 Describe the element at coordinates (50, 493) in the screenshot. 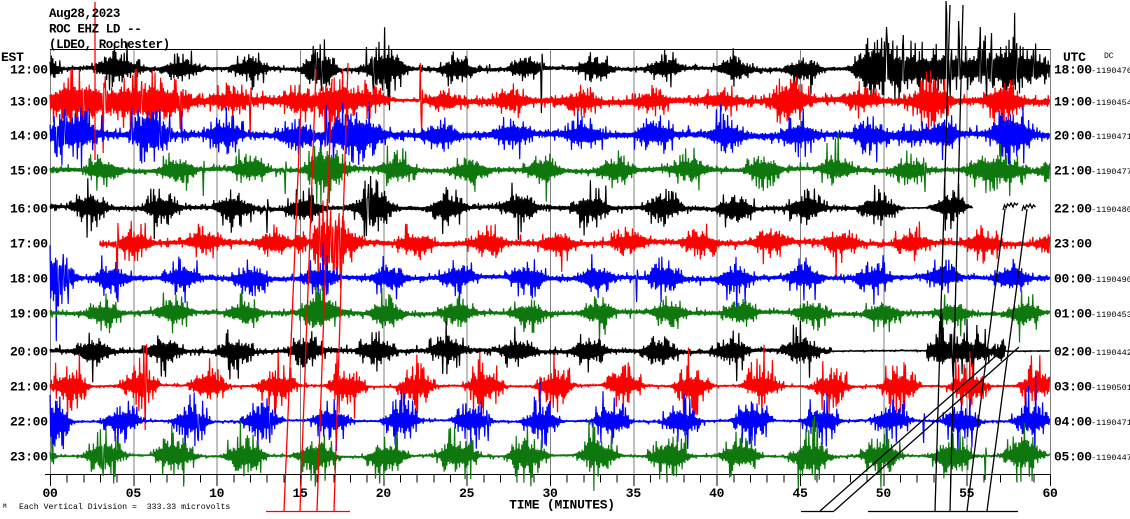

I see `svg-text: 00` at that location.